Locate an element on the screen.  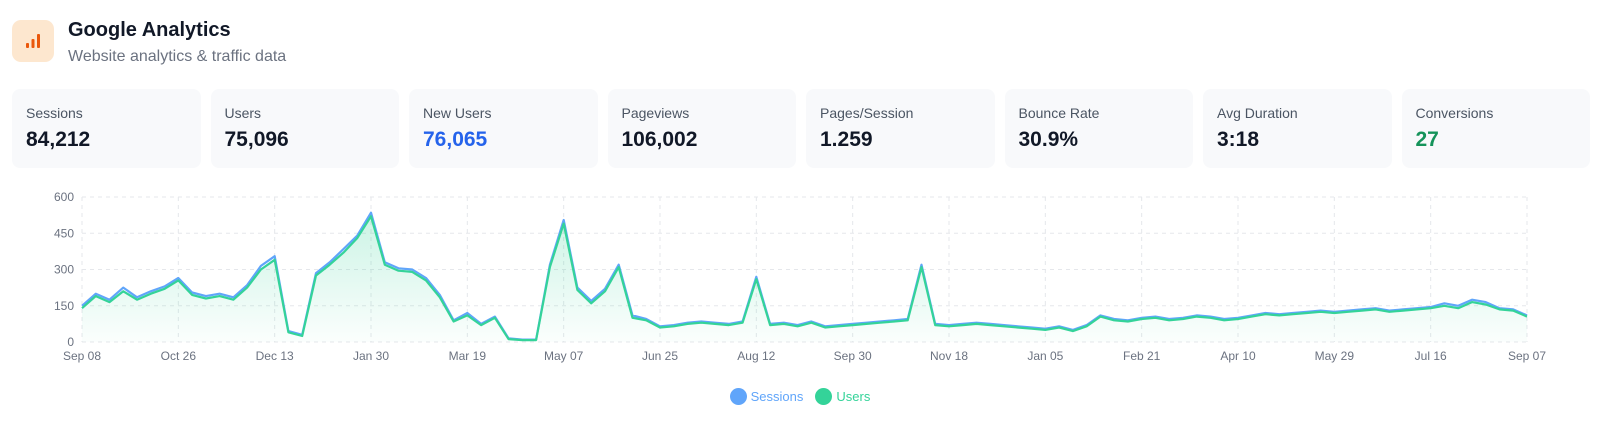
x-tick-label: Sep 08 is located at coordinates (82, 356).